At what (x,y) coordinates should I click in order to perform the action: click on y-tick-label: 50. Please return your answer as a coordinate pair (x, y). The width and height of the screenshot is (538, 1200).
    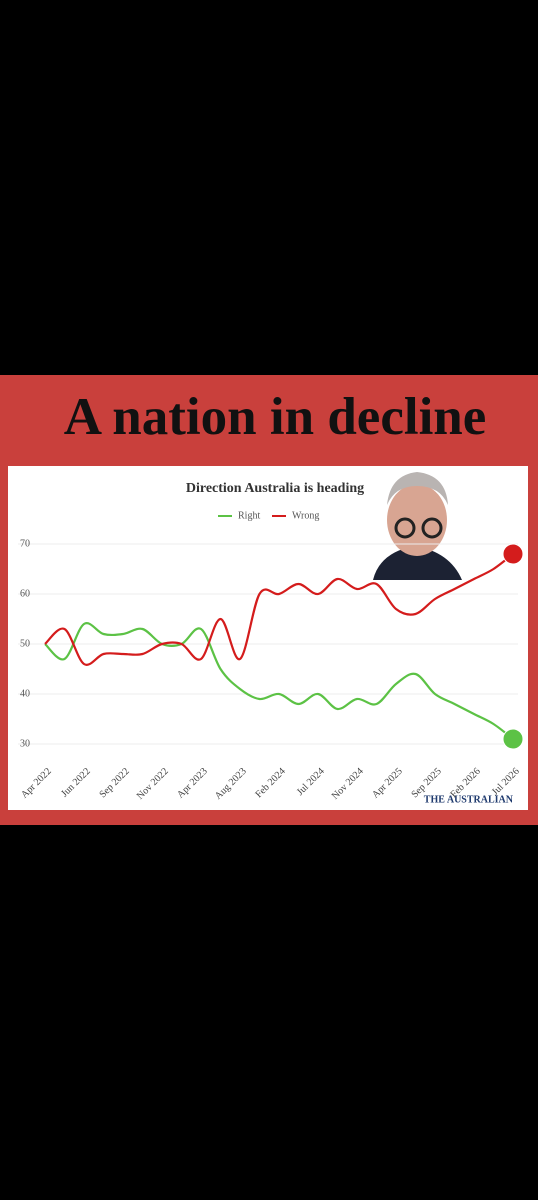
    Looking at the image, I should click on (25, 643).